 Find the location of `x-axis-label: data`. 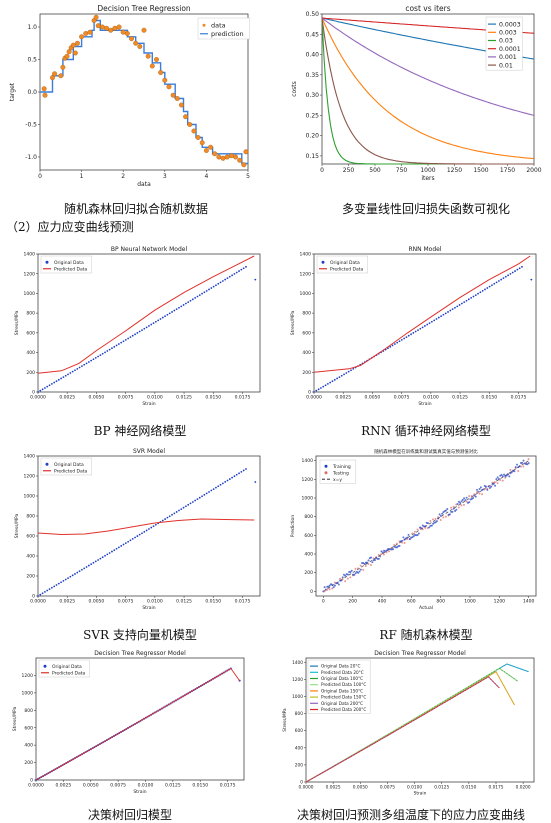

x-axis-label: data is located at coordinates (144, 184).